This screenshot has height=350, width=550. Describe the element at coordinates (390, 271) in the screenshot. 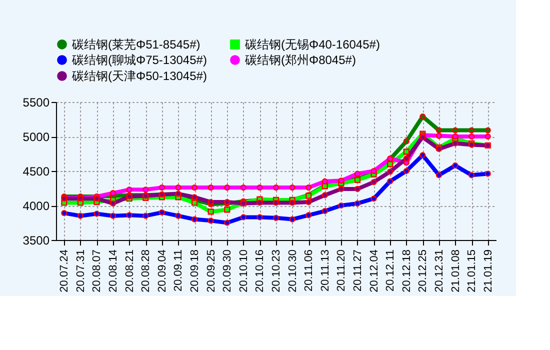

I see `x-tick-label: 20.12.11` at that location.